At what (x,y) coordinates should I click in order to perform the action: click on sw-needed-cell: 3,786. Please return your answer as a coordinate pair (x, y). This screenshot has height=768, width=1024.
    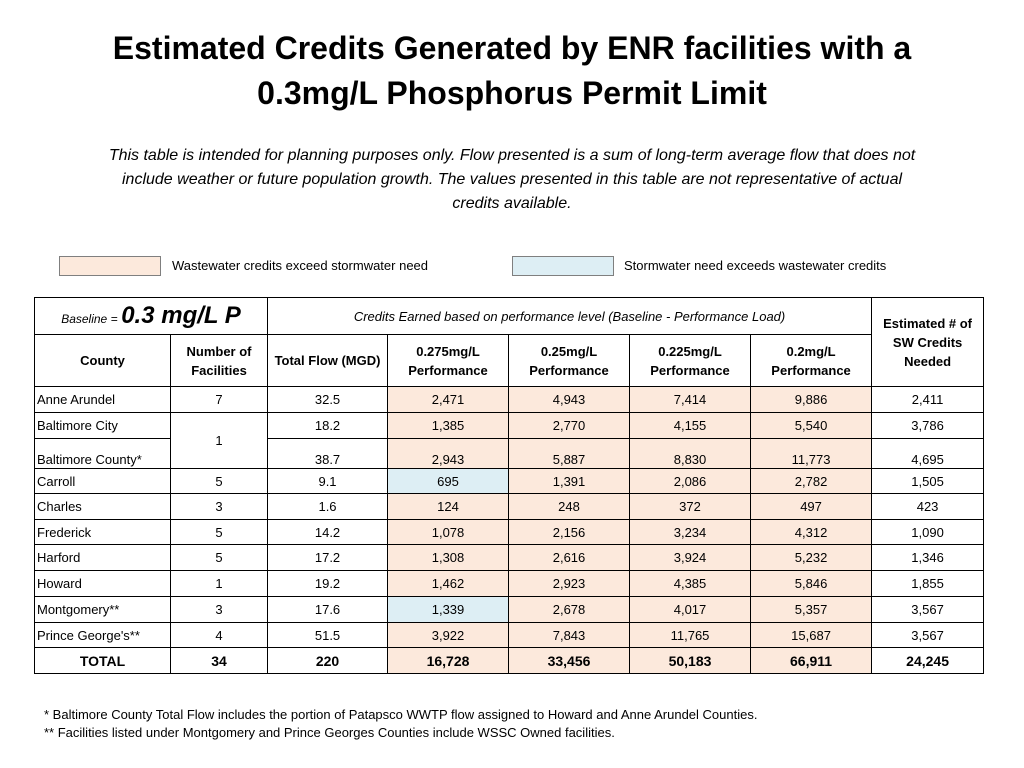
    Looking at the image, I should click on (928, 425).